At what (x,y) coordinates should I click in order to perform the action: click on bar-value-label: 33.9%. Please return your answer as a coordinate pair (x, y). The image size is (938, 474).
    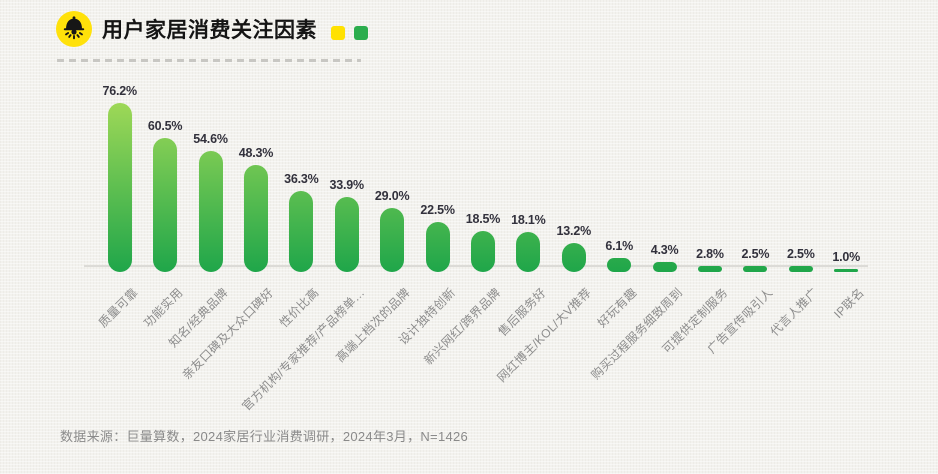
    Looking at the image, I should click on (347, 184).